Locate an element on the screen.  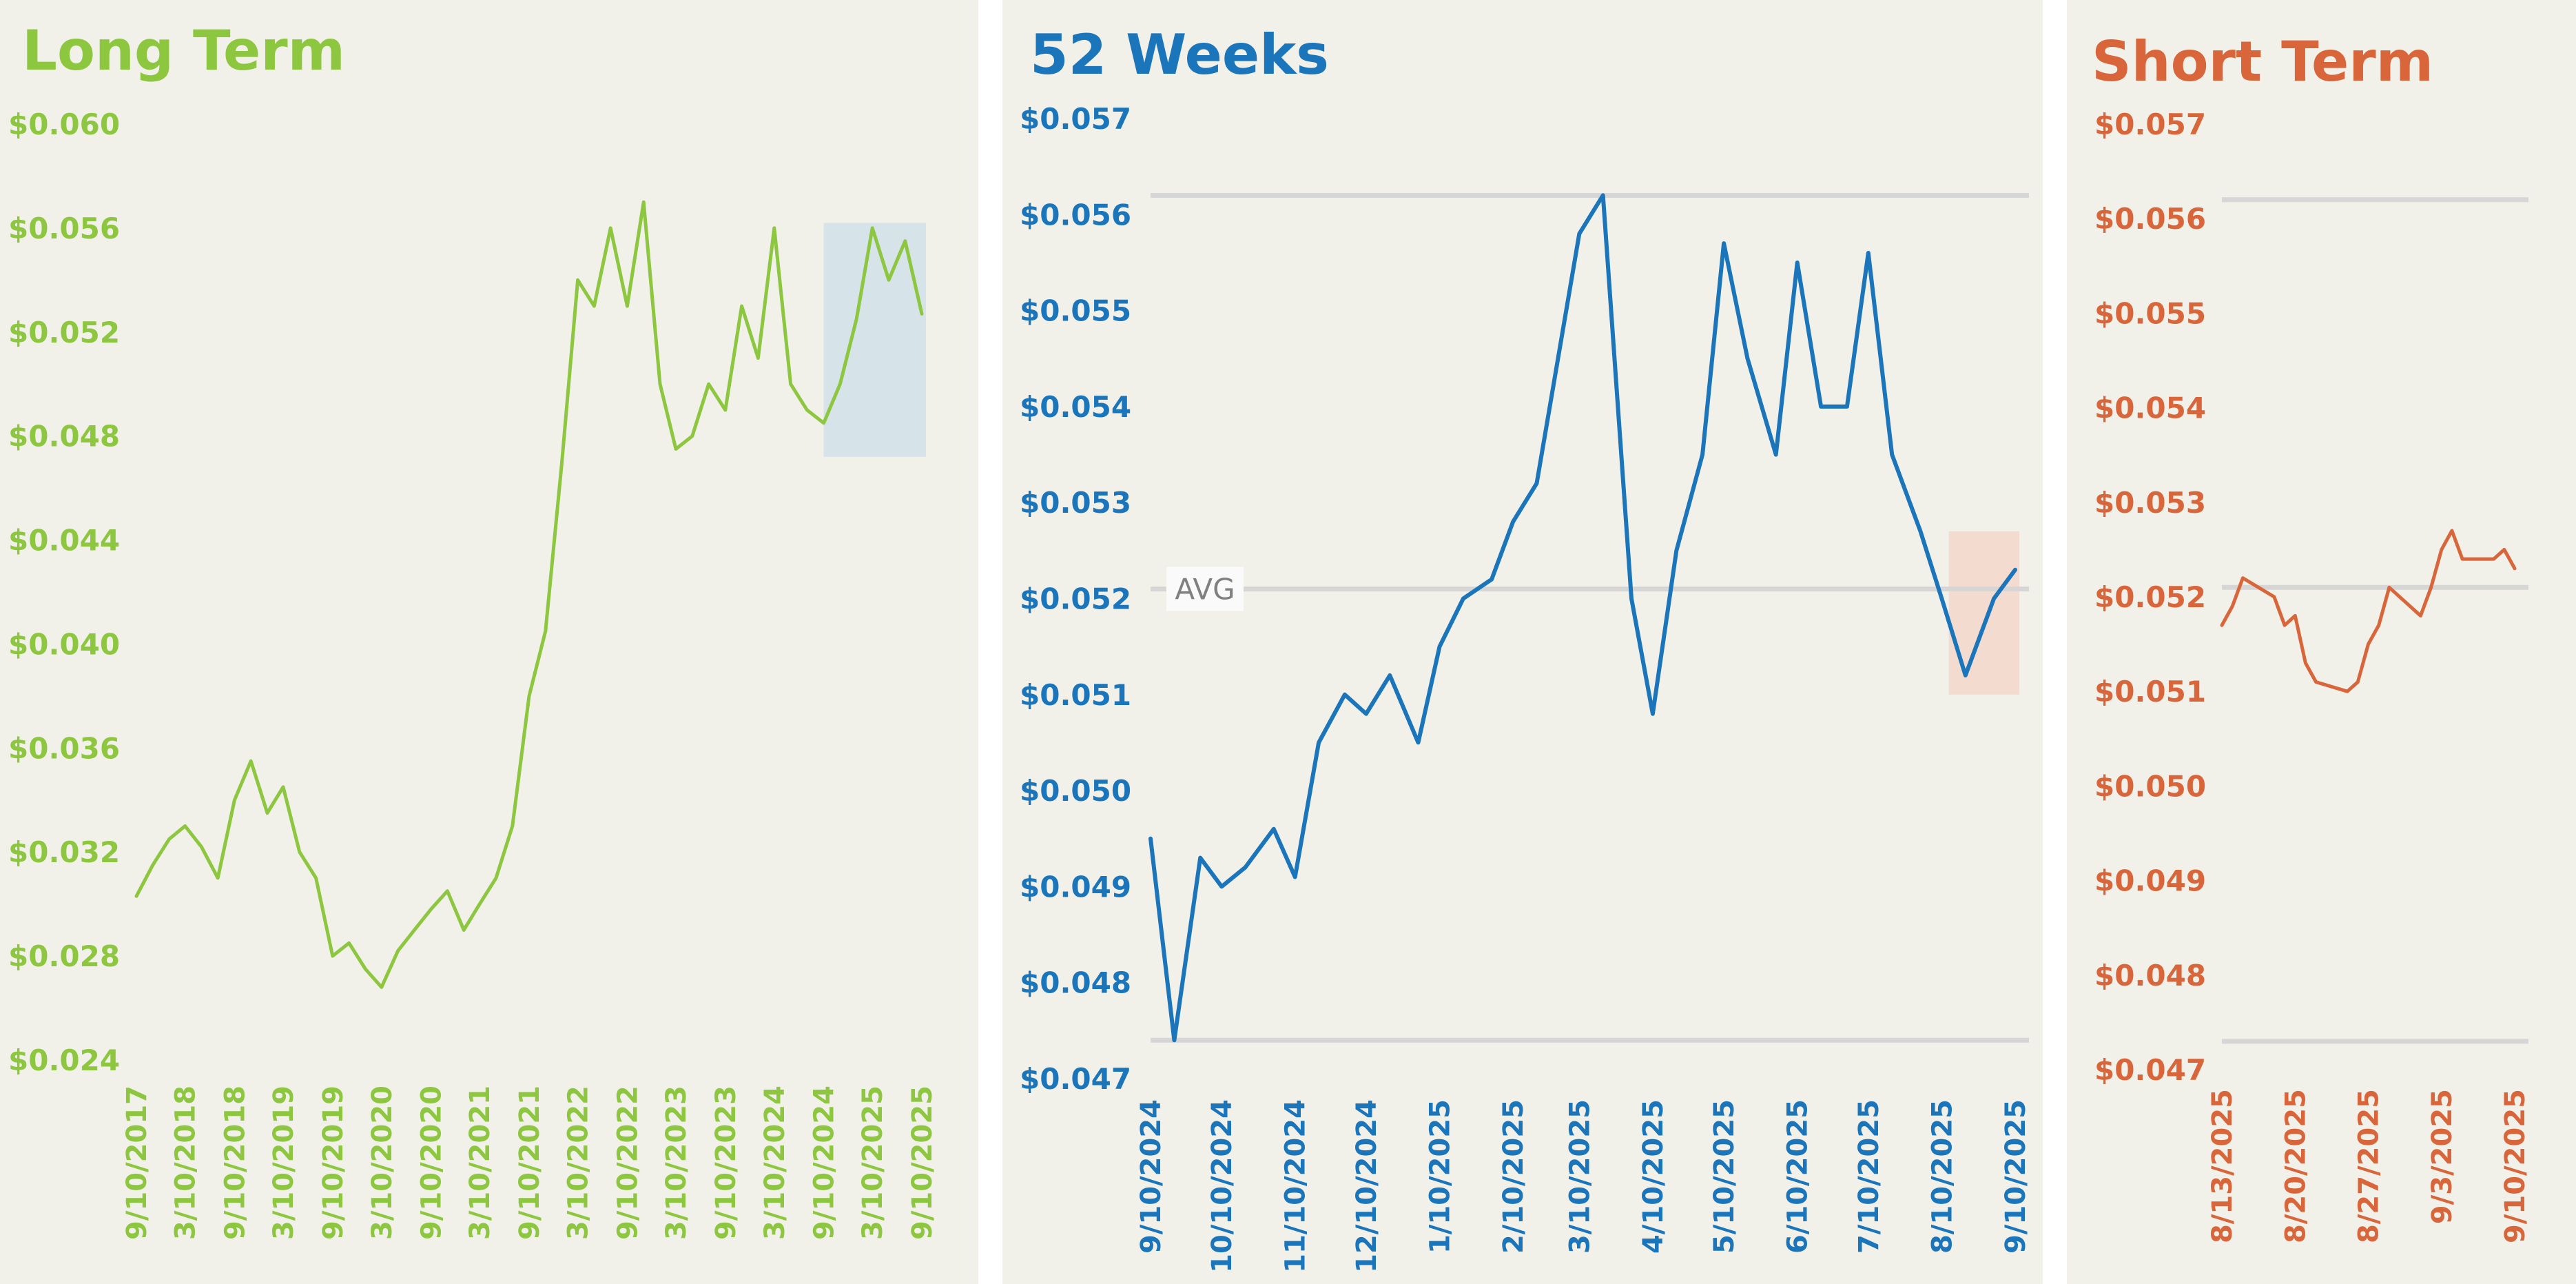
y-tick-label: $0.036 is located at coordinates (64, 748).